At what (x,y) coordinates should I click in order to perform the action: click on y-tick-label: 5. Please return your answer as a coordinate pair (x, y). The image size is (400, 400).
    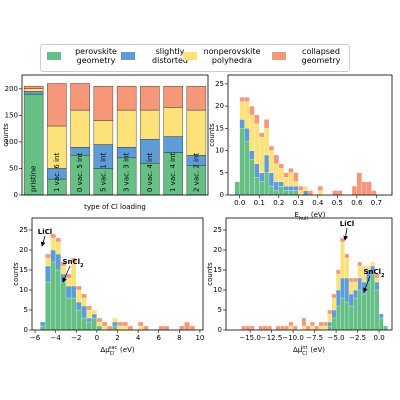
    Looking at the image, I should click on (26, 310).